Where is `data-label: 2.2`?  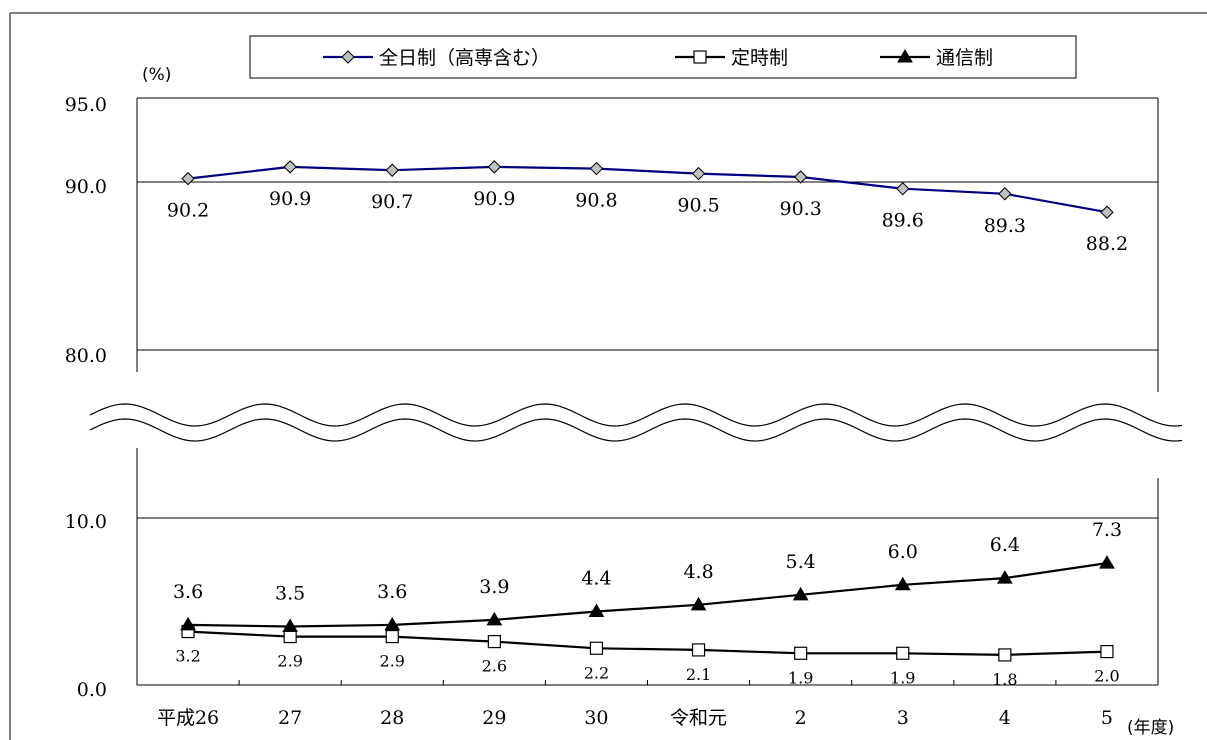 data-label: 2.2 is located at coordinates (596, 672).